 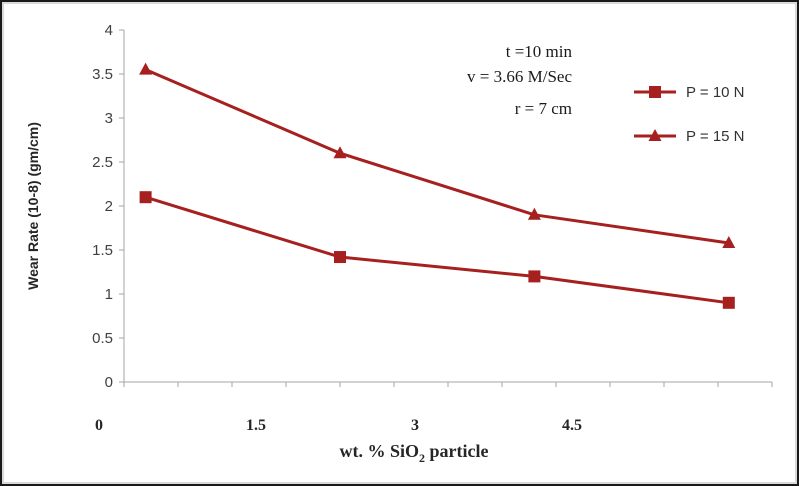 I want to click on x-tick-label: 3, so click(x=415, y=425).